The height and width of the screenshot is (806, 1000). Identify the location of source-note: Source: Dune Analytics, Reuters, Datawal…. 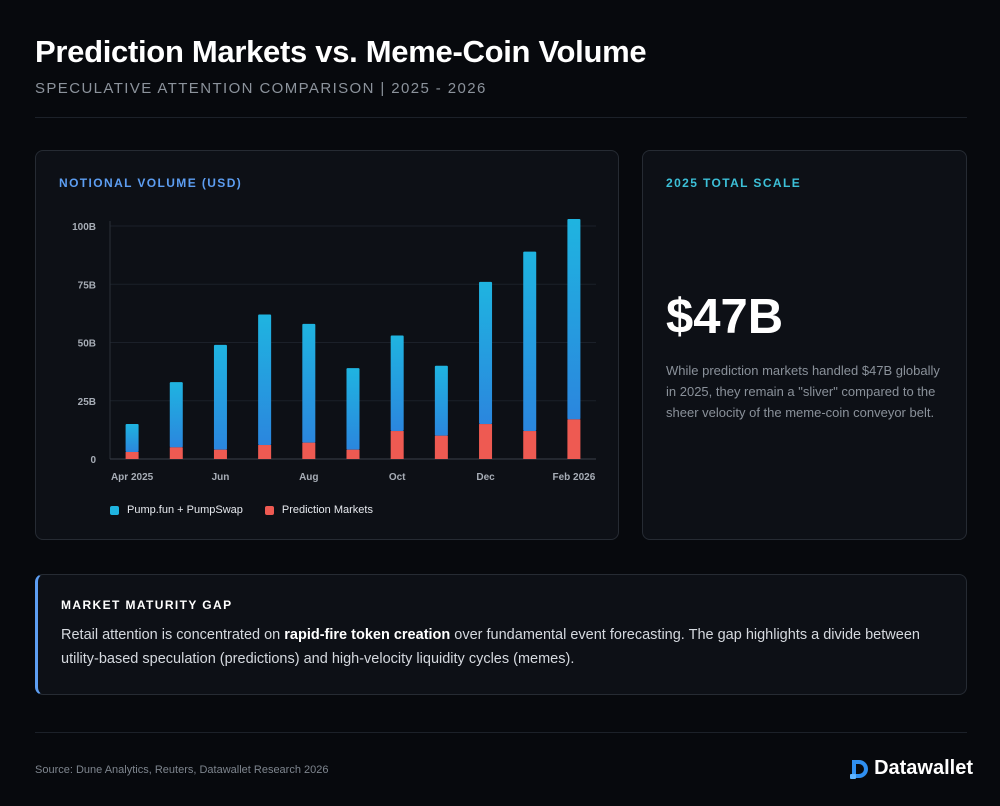
(182, 770).